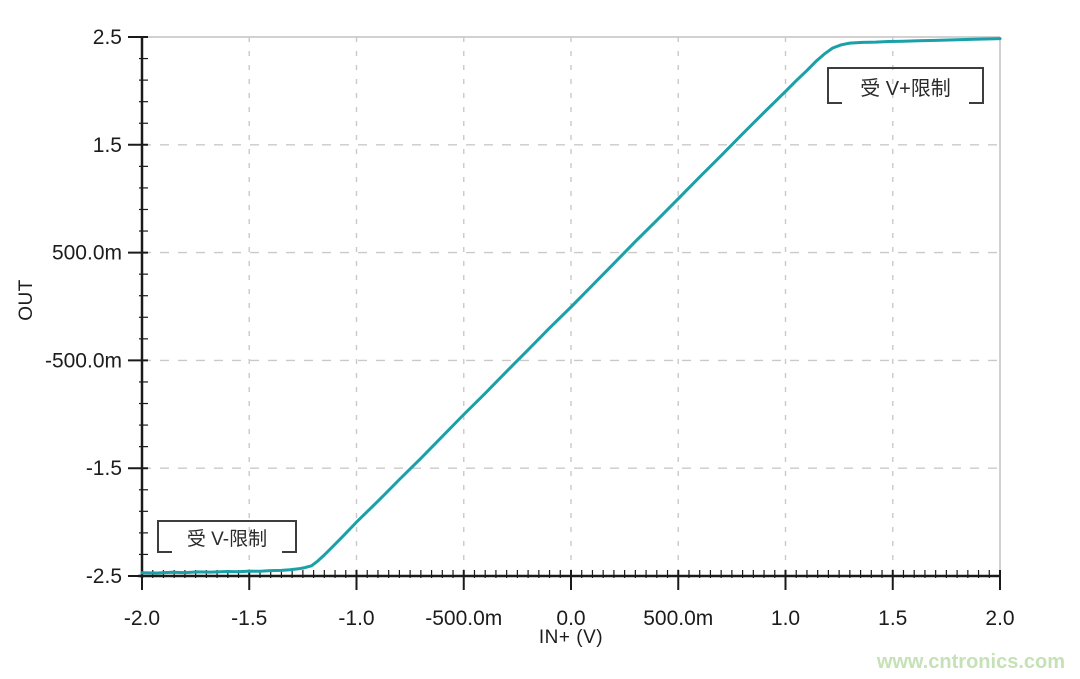  What do you see at coordinates (83, 360) in the screenshot?
I see `y-tick-label: -500.0m` at bounding box center [83, 360].